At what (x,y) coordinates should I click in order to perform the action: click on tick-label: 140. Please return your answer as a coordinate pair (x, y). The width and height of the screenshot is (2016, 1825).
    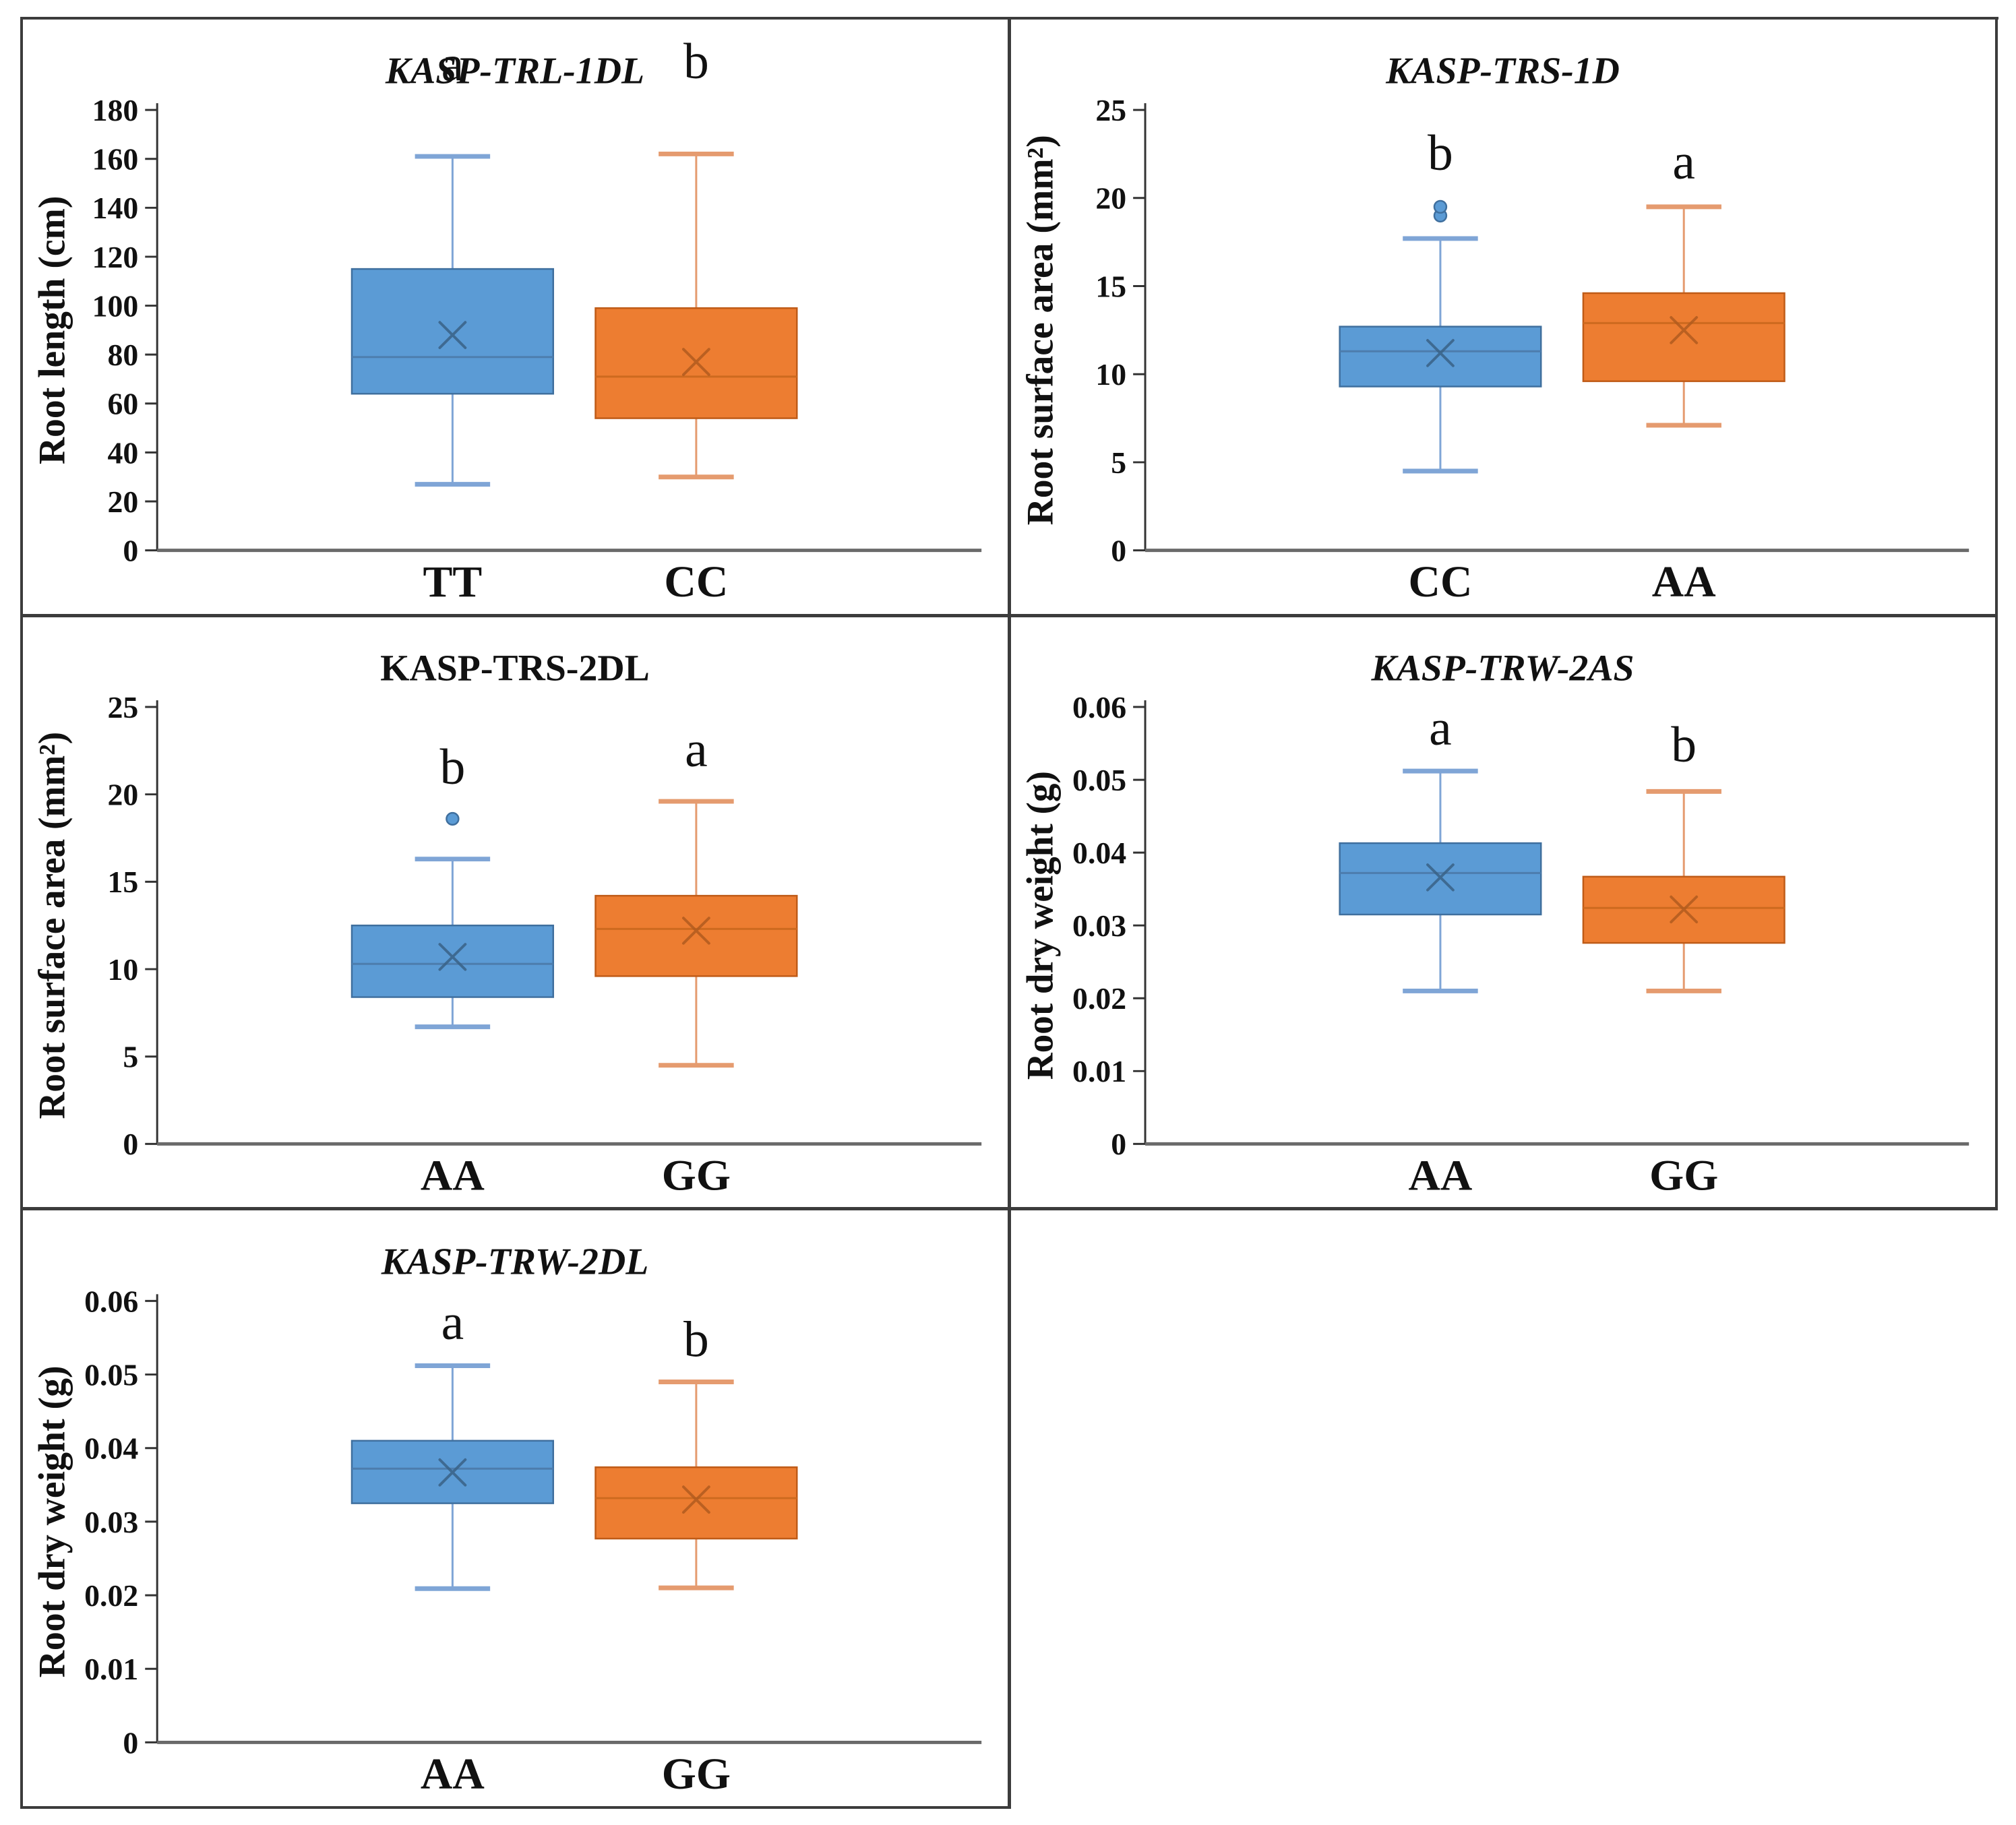
    Looking at the image, I should click on (116, 208).